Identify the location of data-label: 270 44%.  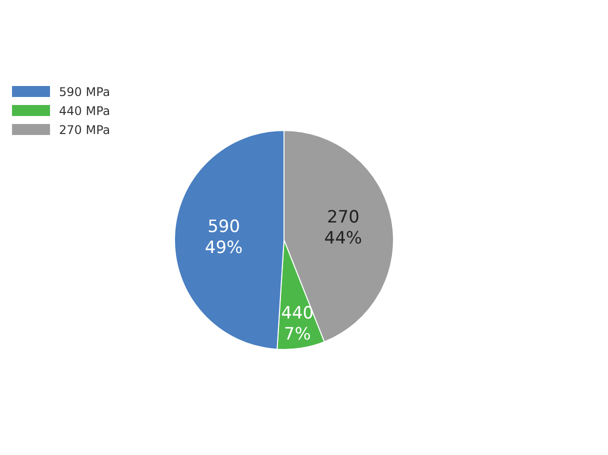
(343, 228).